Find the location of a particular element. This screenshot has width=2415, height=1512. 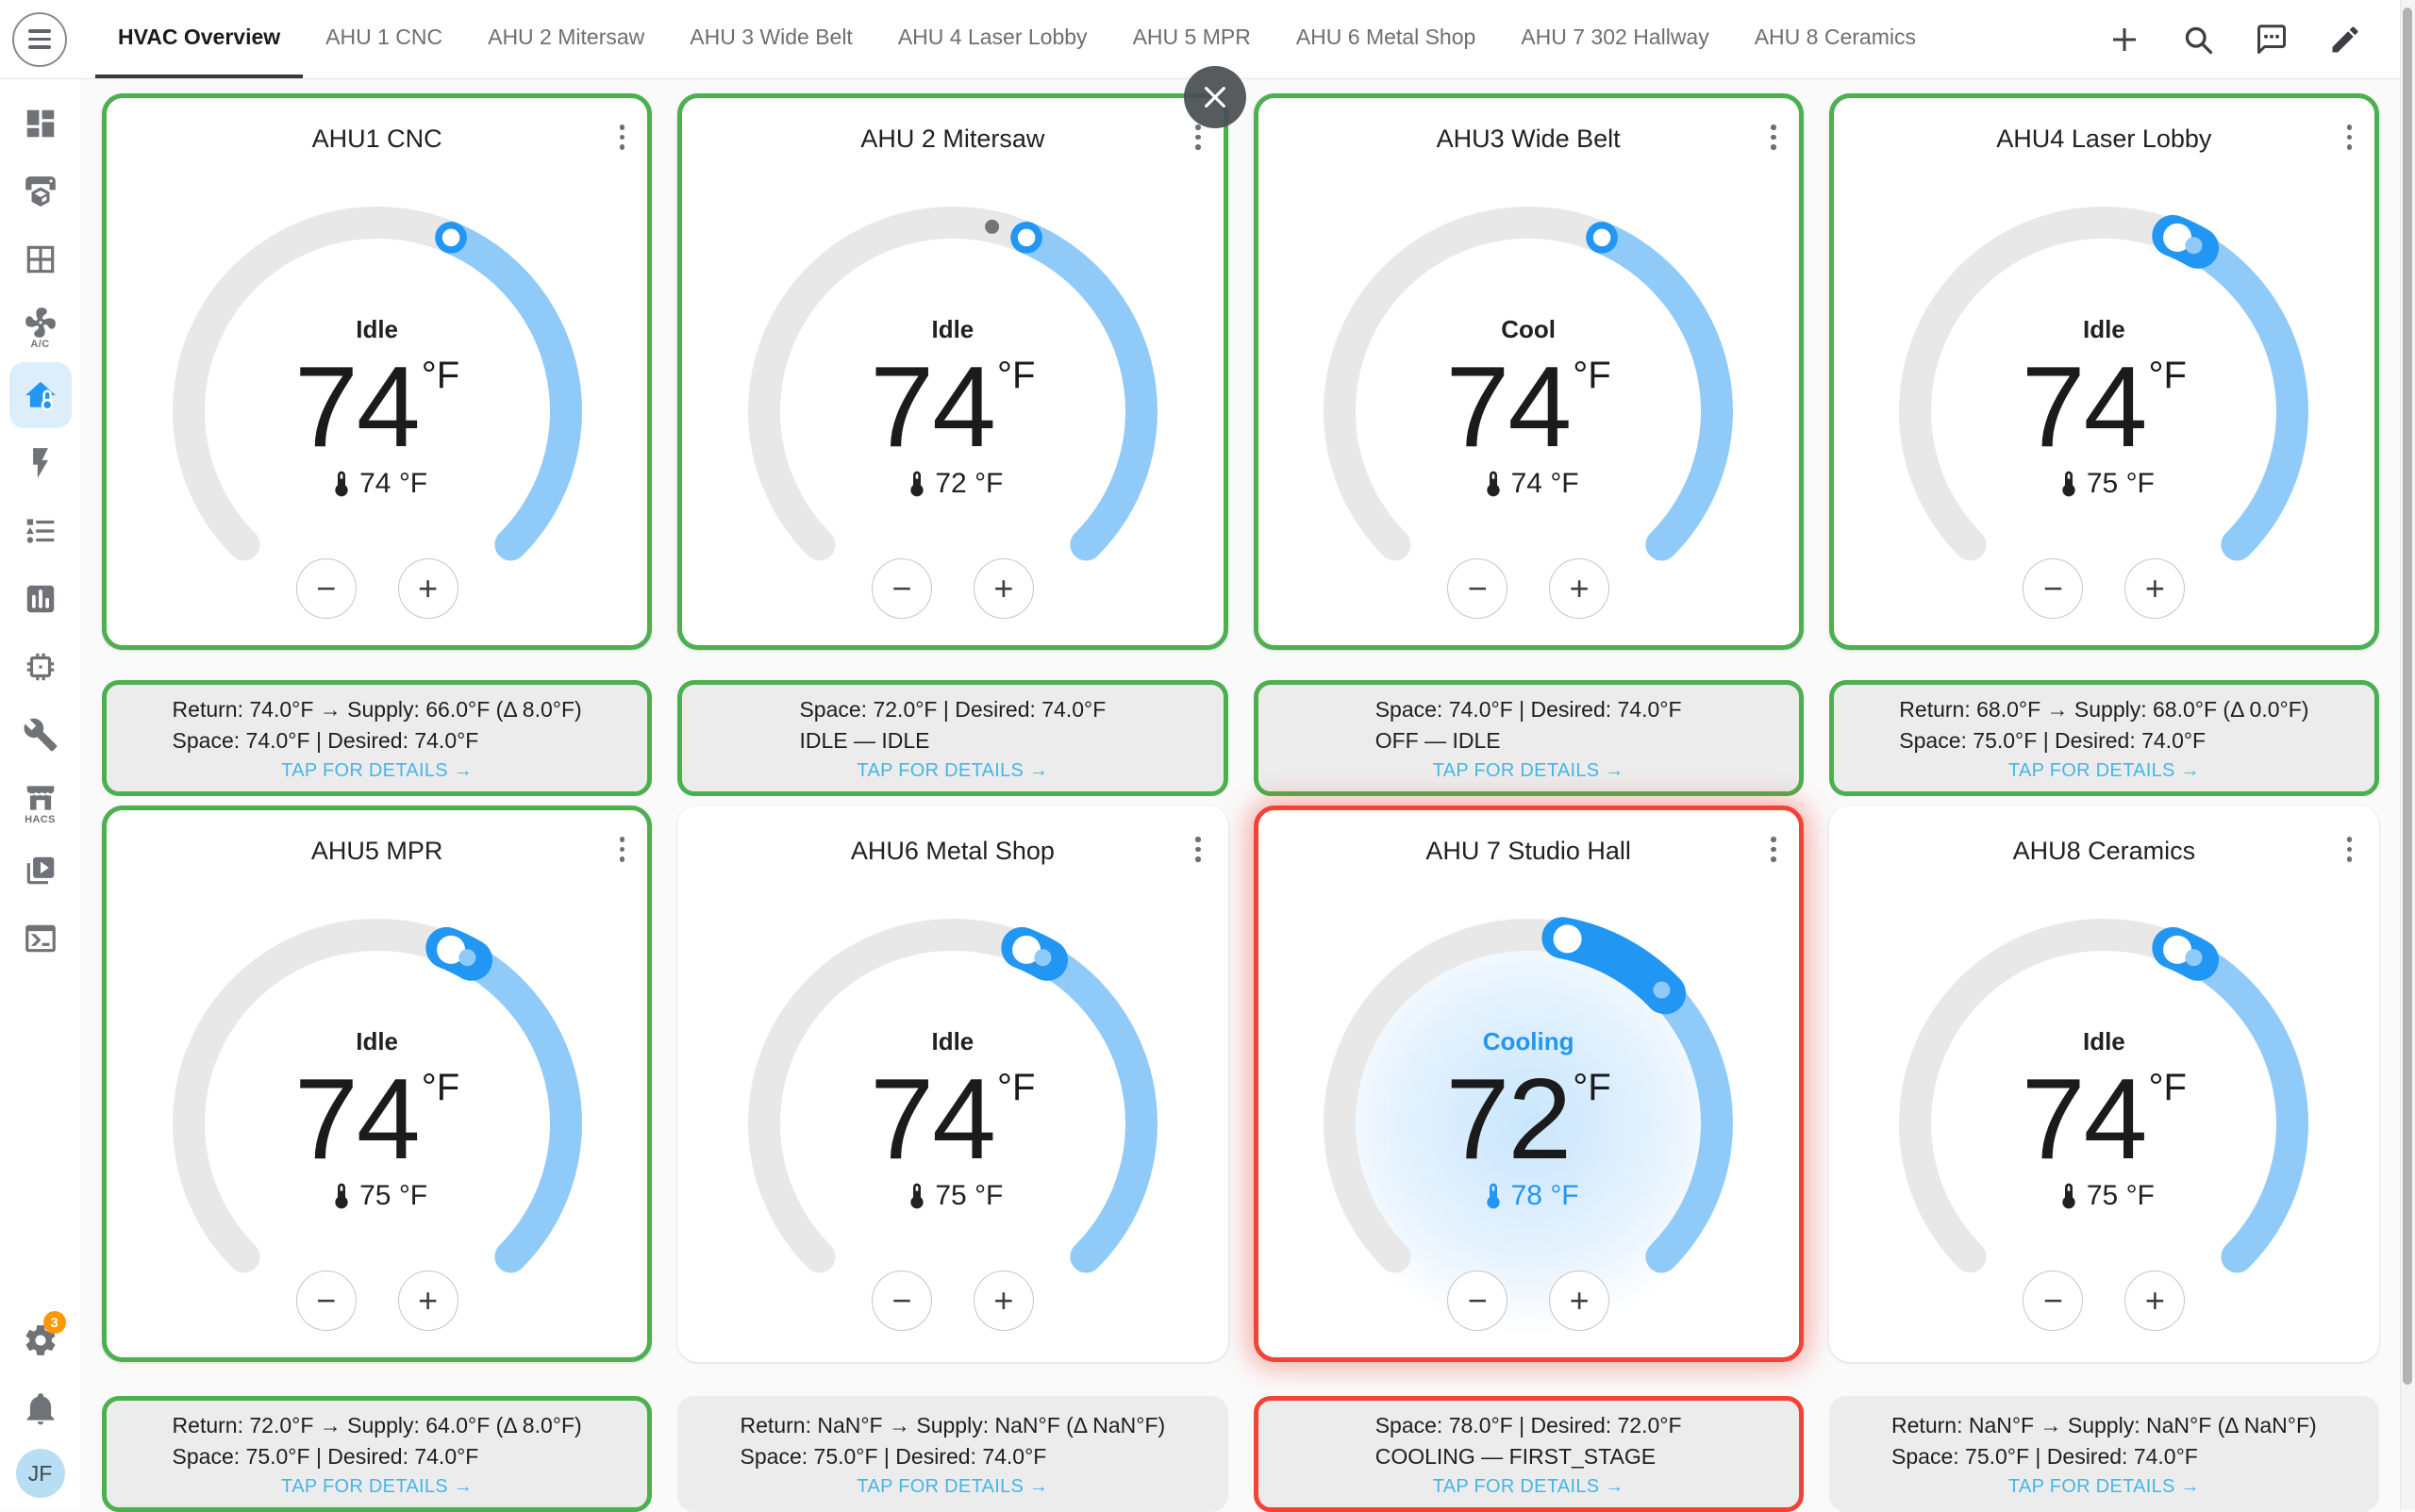

sidebar-item-lists is located at coordinates (40, 531).